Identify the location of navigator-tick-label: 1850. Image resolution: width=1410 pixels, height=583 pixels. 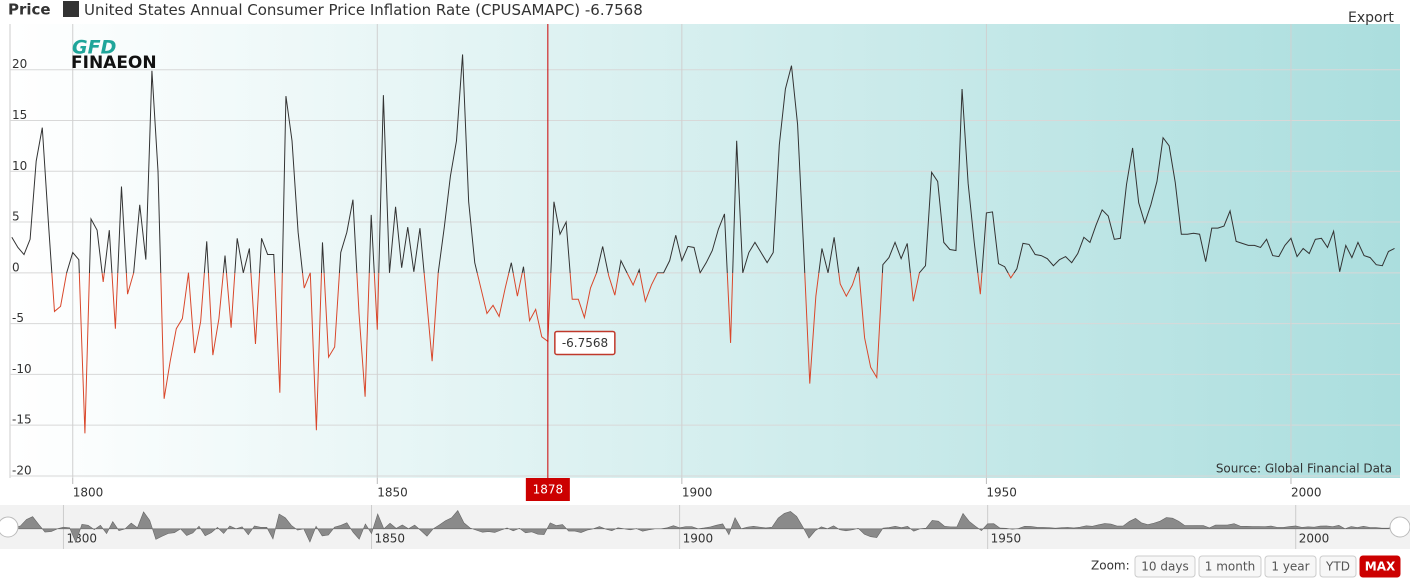
(390, 539).